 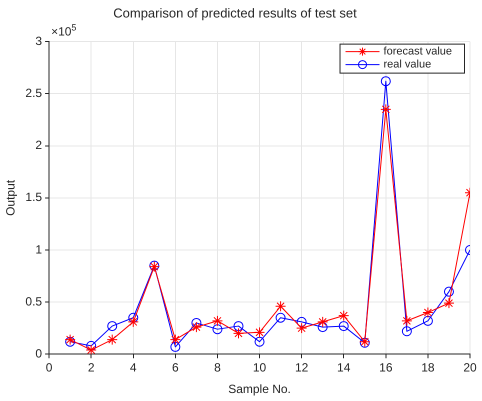 I want to click on y-tick-label: 0.5, so click(x=33, y=301).